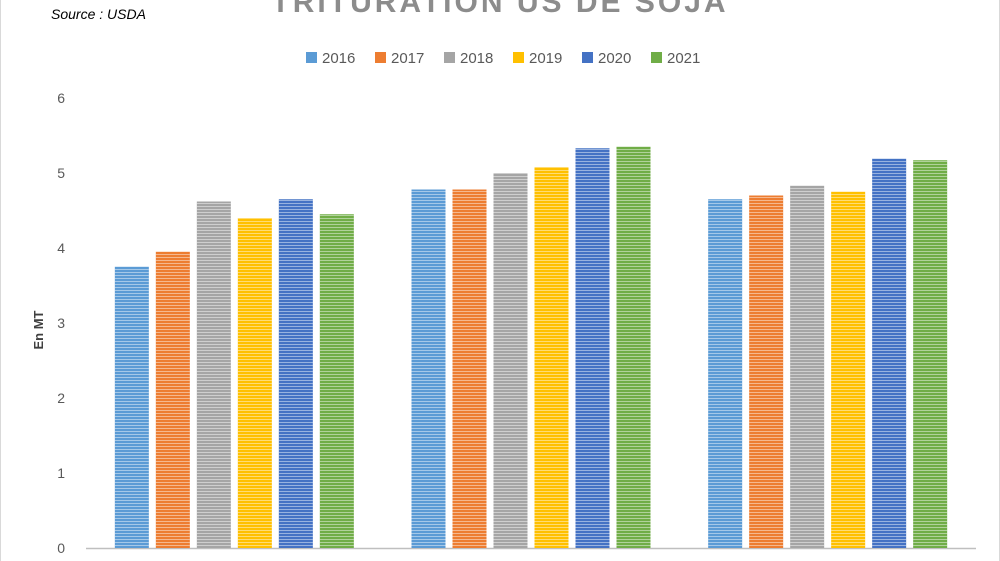 The image size is (1000, 561). Describe the element at coordinates (61, 548) in the screenshot. I see `y-tick-label: 0` at that location.